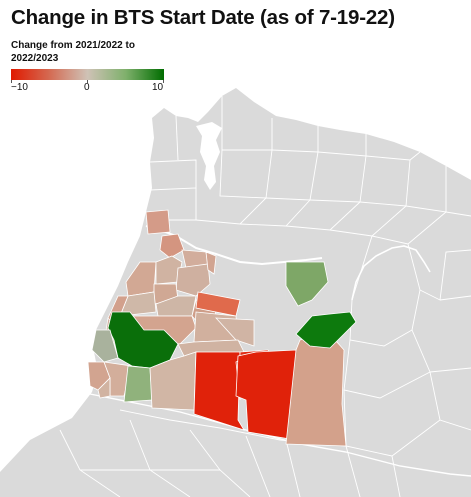  Describe the element at coordinates (158, 222) in the screenshot. I see `county-clatsop` at that location.